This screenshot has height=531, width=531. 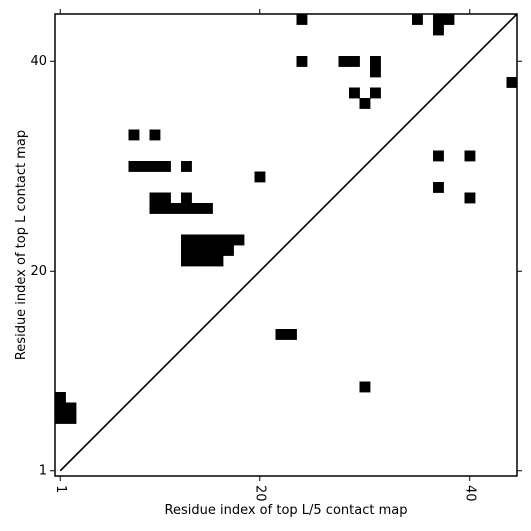 I want to click on x-axis-label: Residue index of top L/5 contact map, so click(x=286, y=510).